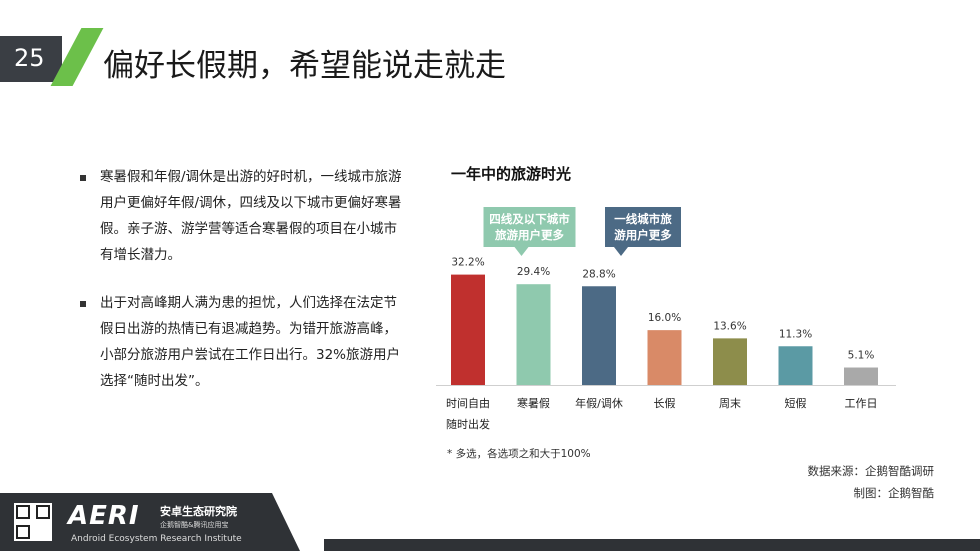 This screenshot has width=980, height=551. I want to click on category-label: 短假, so click(796, 403).